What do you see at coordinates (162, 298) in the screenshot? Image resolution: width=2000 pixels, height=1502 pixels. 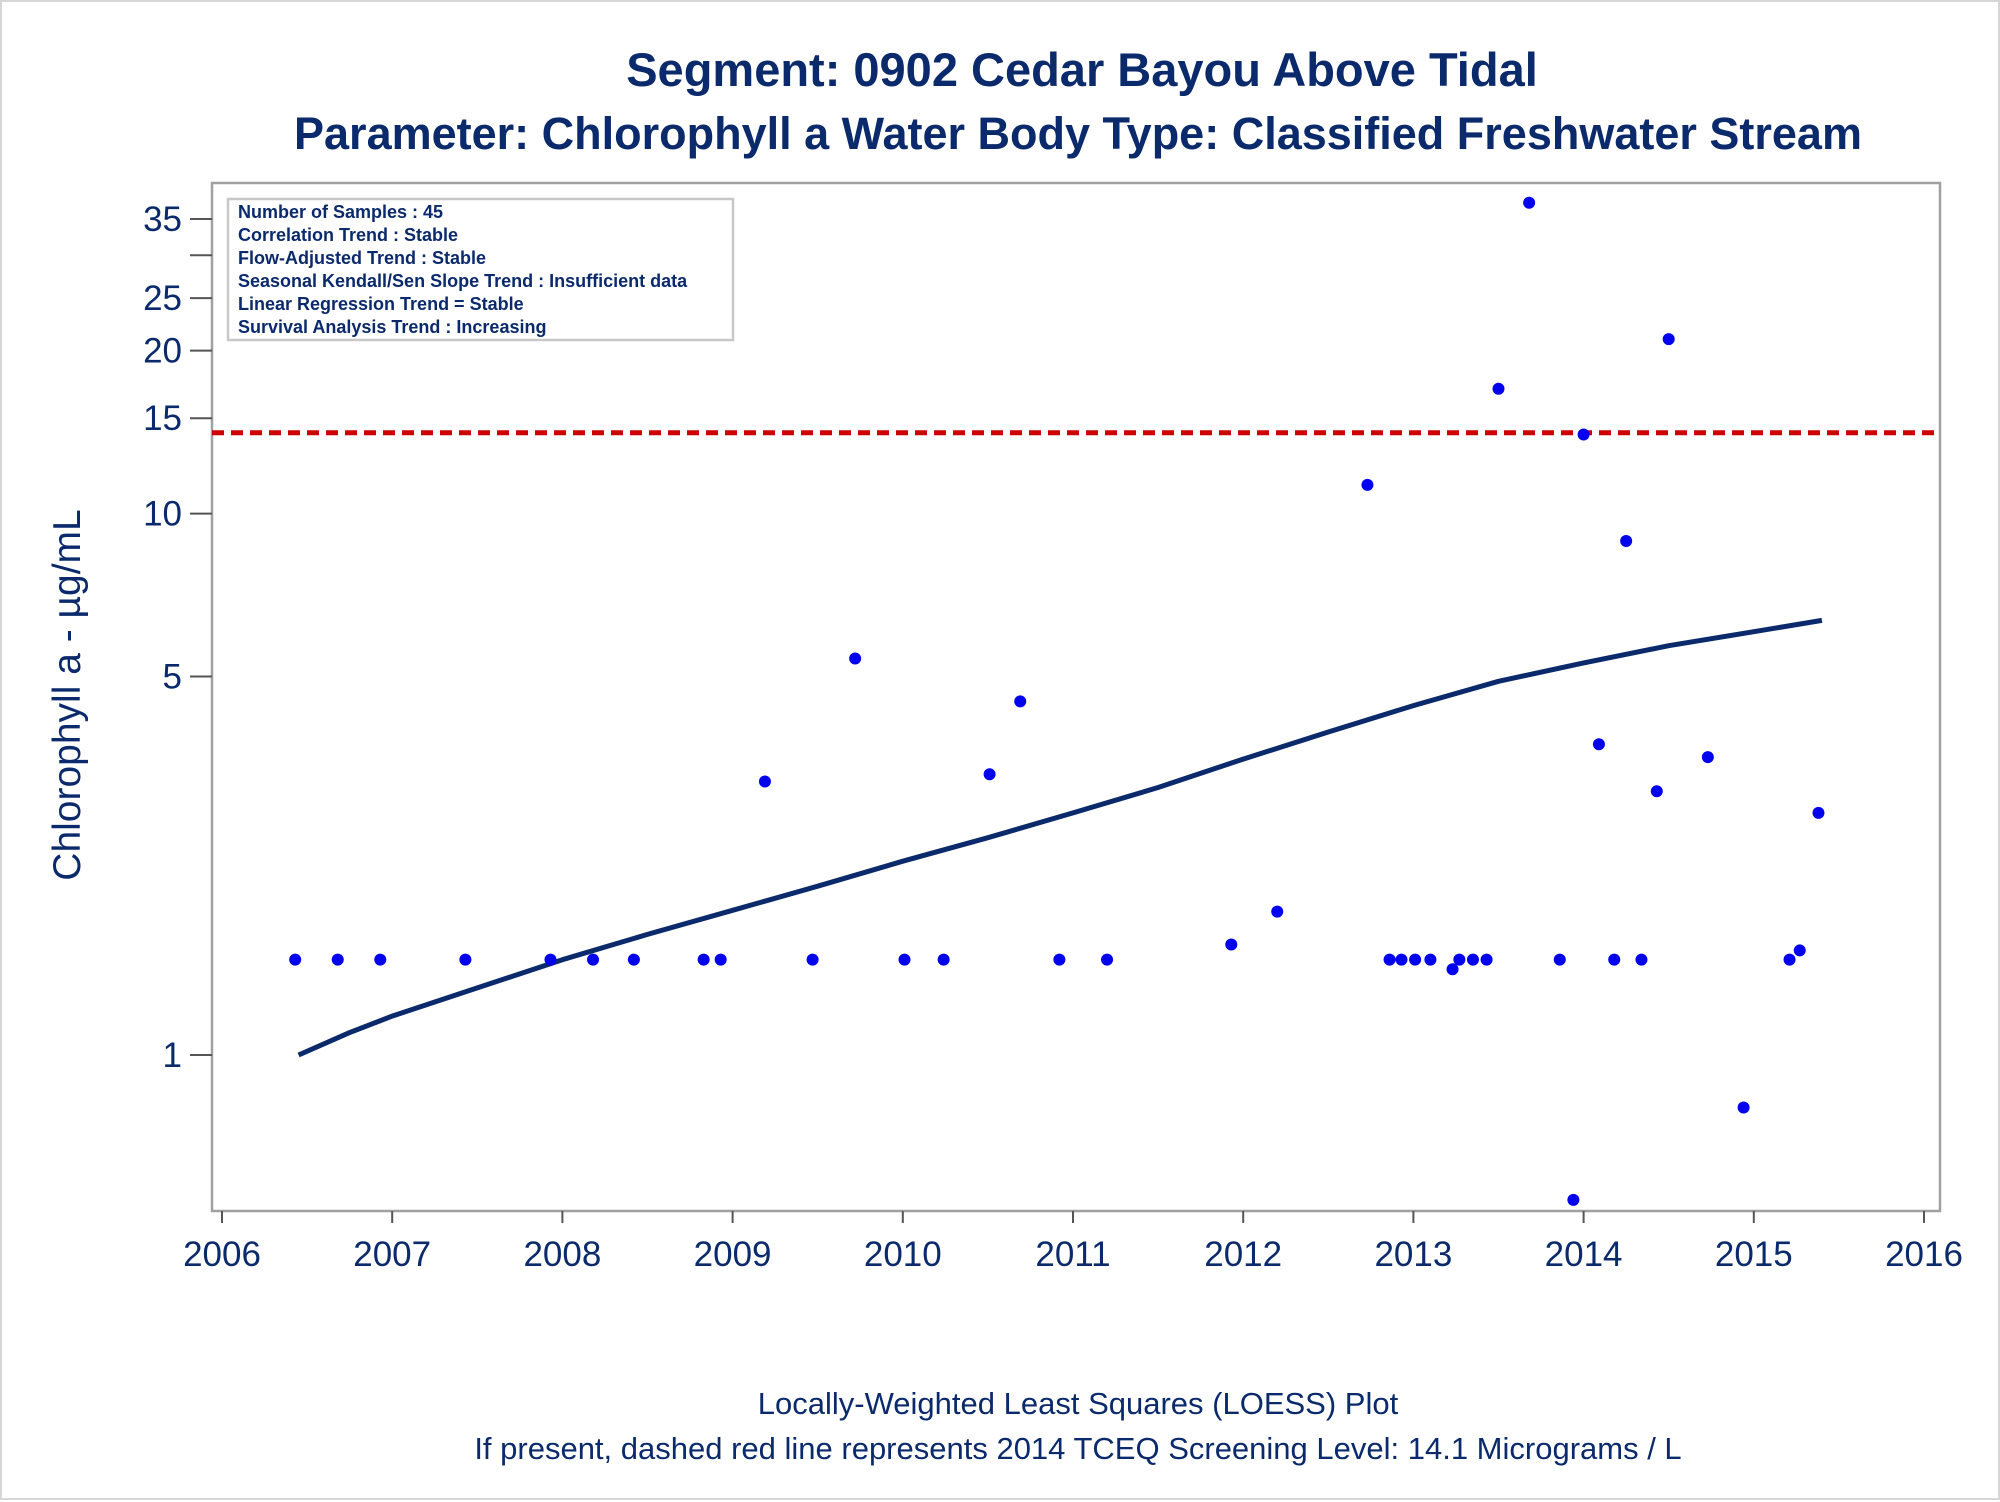 I see `y-tick-label: 25` at bounding box center [162, 298].